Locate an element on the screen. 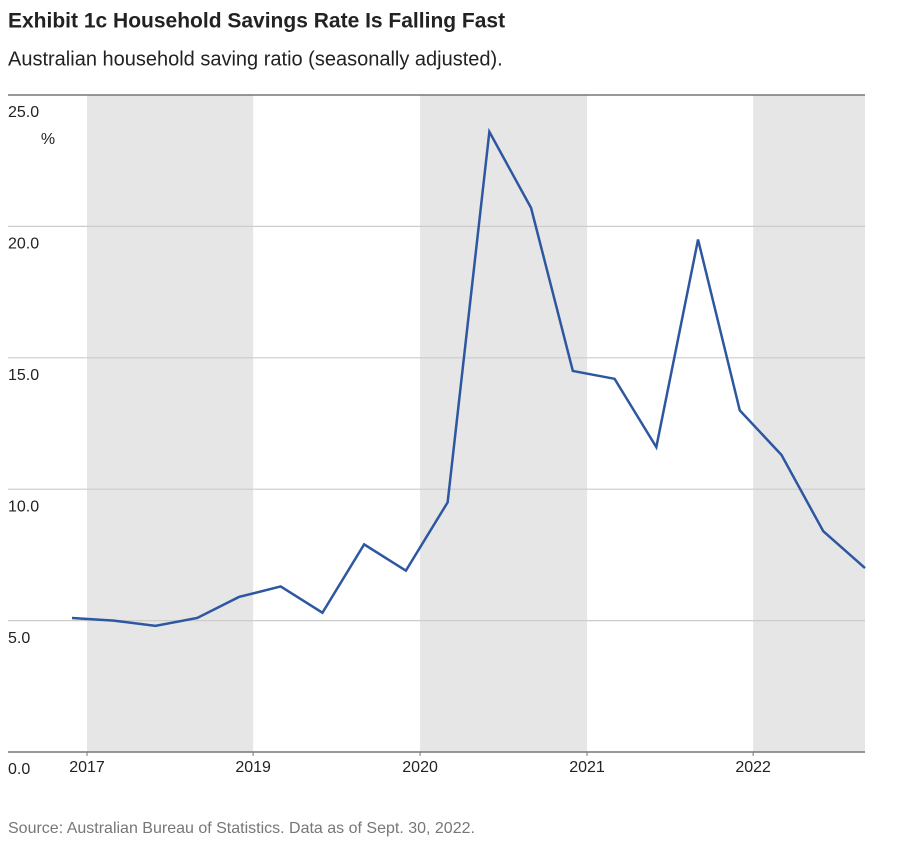  y-tick-label: 0.0 is located at coordinates (19, 769).